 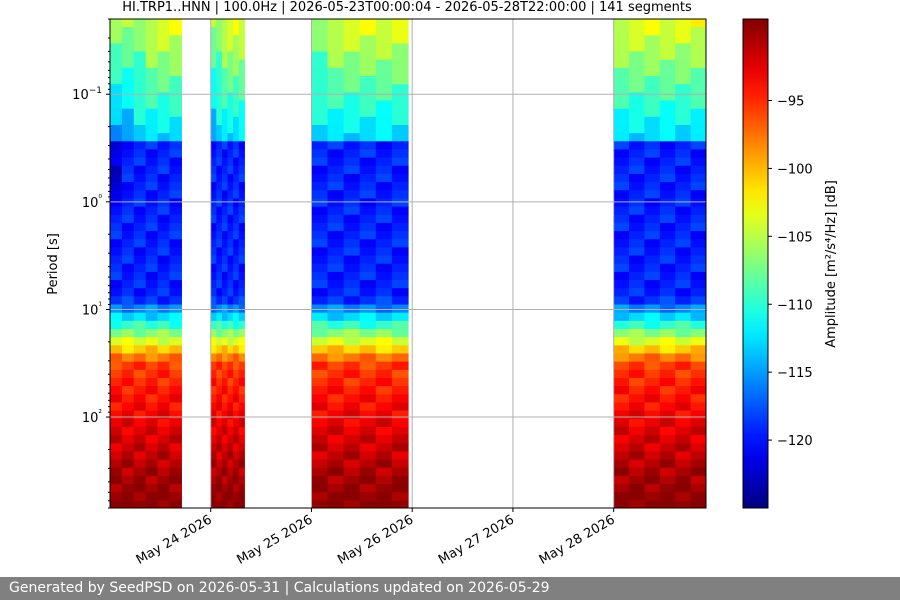 I want to click on colorbar-tick-label: −110, so click(x=795, y=305).